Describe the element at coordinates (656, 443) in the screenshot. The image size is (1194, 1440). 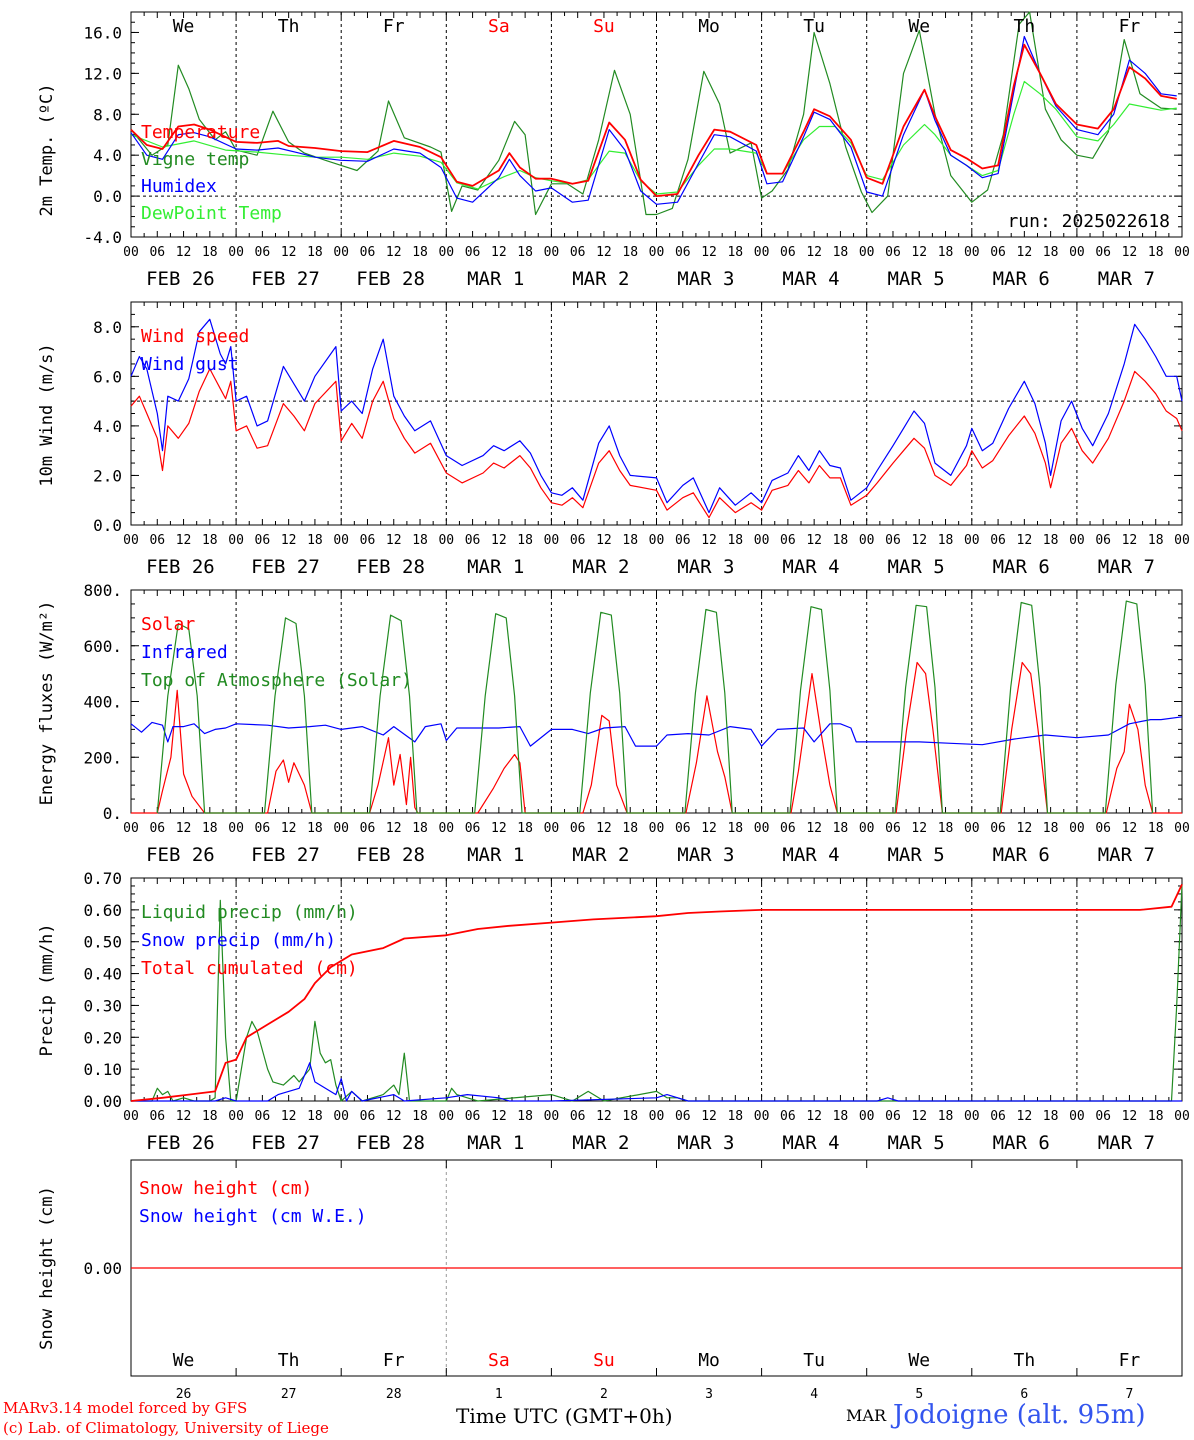
I see `series-line-red` at that location.